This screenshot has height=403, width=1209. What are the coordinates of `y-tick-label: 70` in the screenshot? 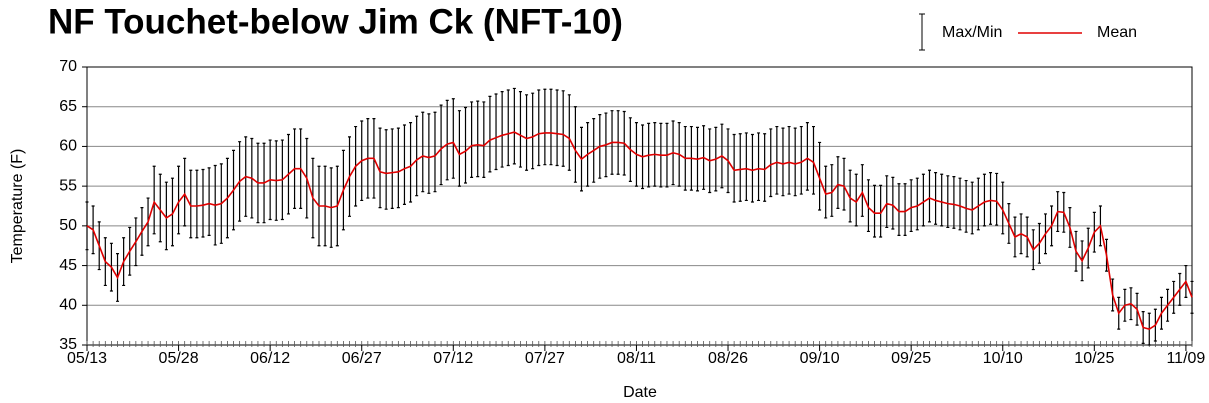 It's located at (68, 66).